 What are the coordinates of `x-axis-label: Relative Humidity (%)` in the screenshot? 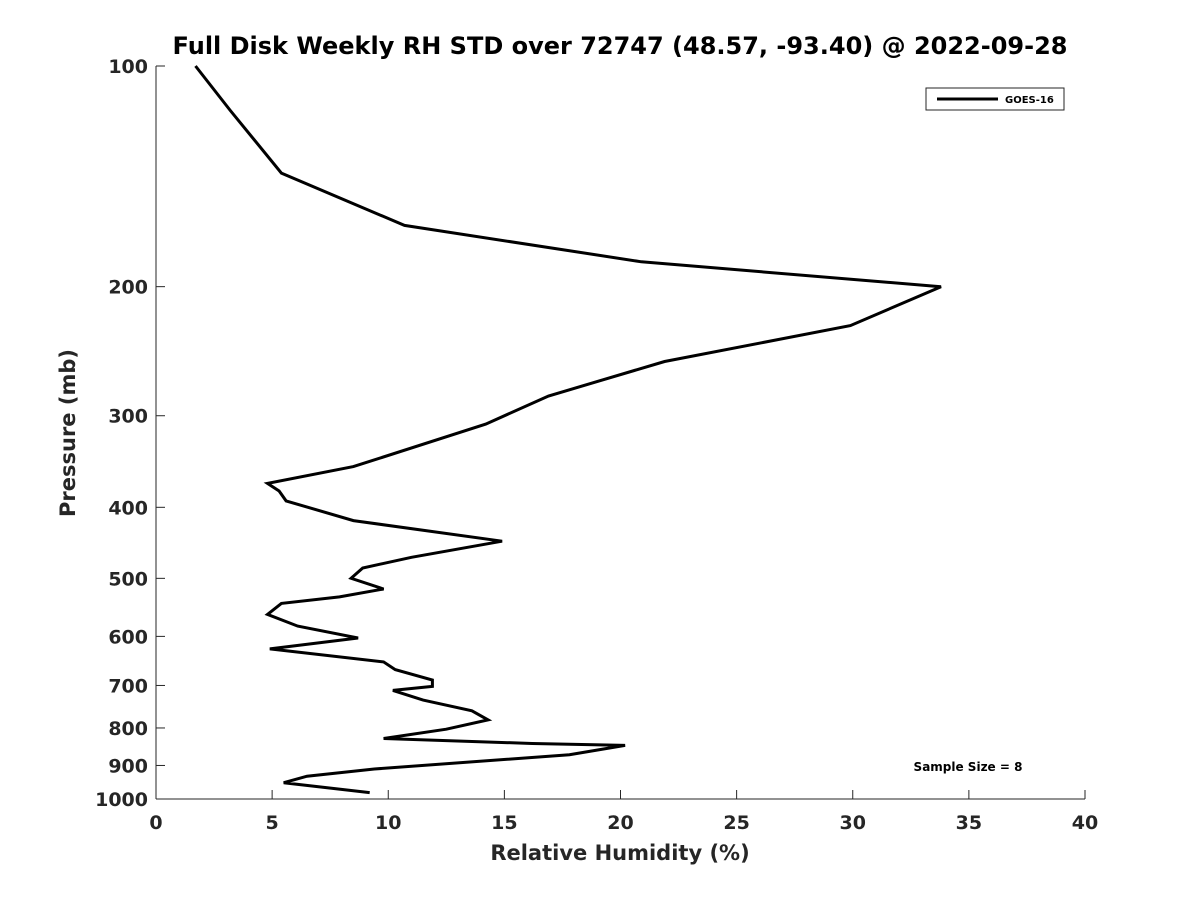 It's located at (619, 853).